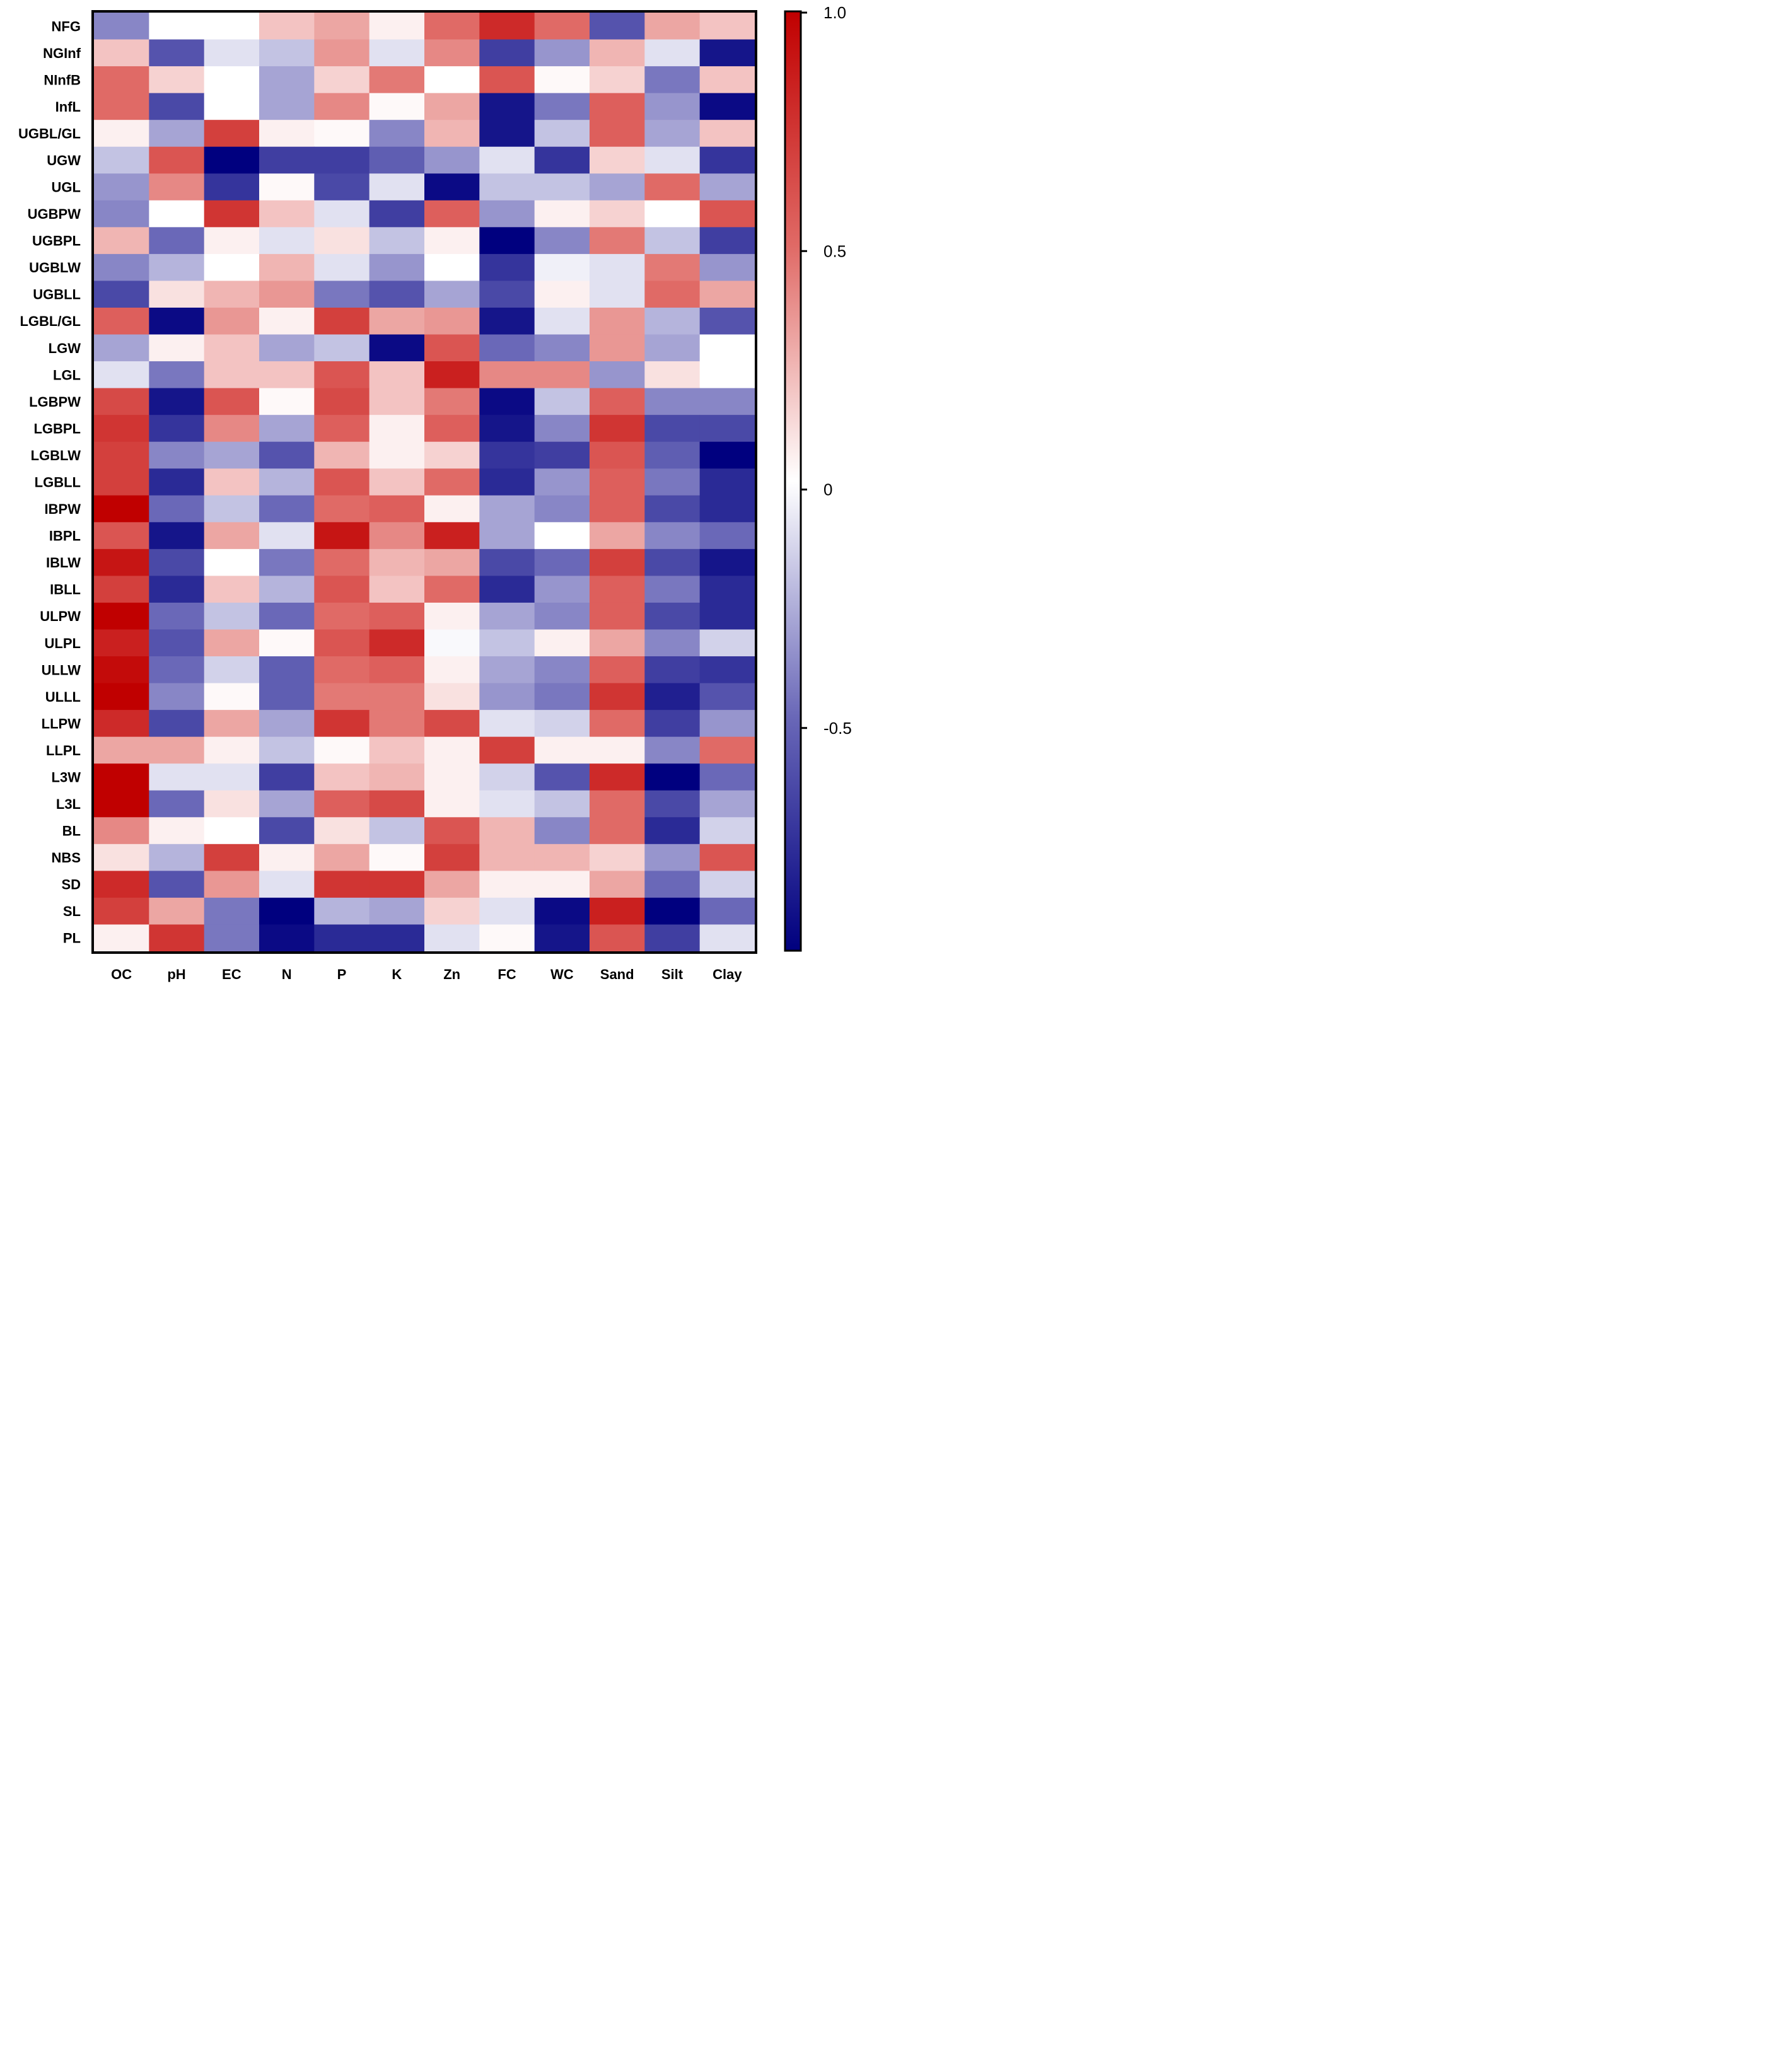 This screenshot has height=2059, width=1792. Describe the element at coordinates (50, 321) in the screenshot. I see `row-label: LGBL/GL` at that location.